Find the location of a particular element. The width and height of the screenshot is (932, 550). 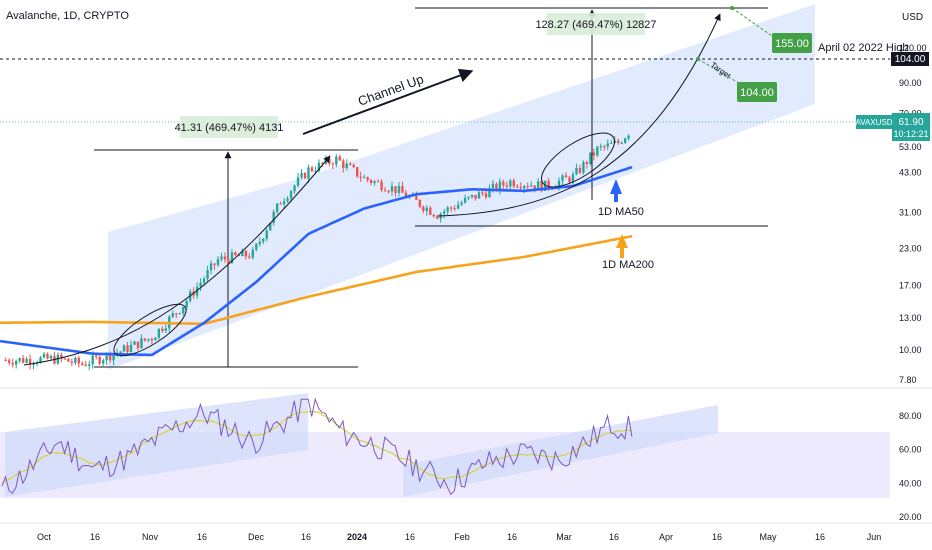

time-tick-label: Apr is located at coordinates (666, 537).